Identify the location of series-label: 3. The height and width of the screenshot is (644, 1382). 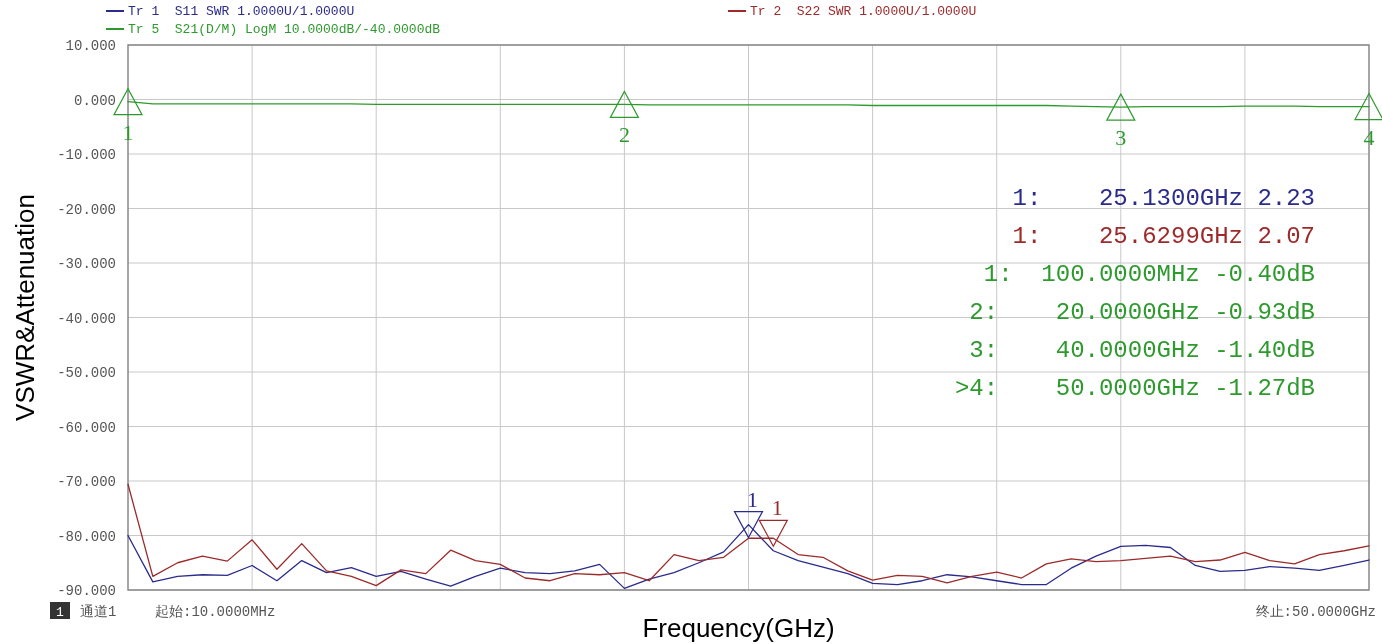
(1121, 138).